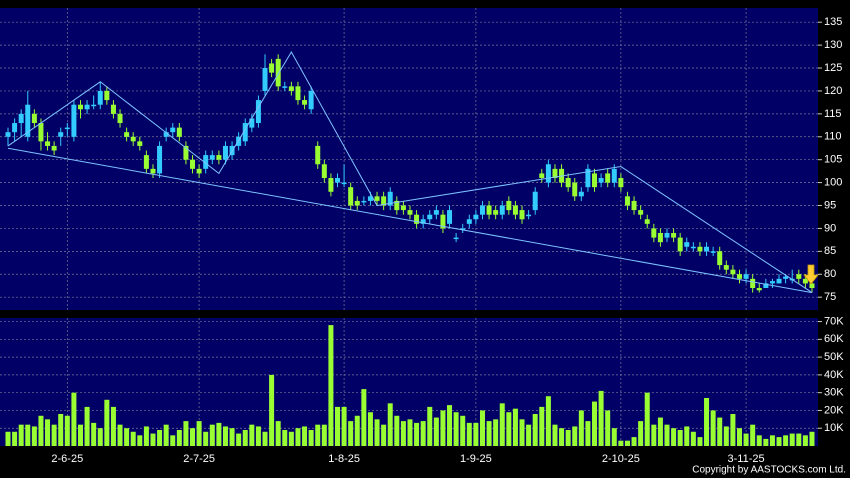  Describe the element at coordinates (834, 410) in the screenshot. I see `y-tick-label: 20K` at that location.